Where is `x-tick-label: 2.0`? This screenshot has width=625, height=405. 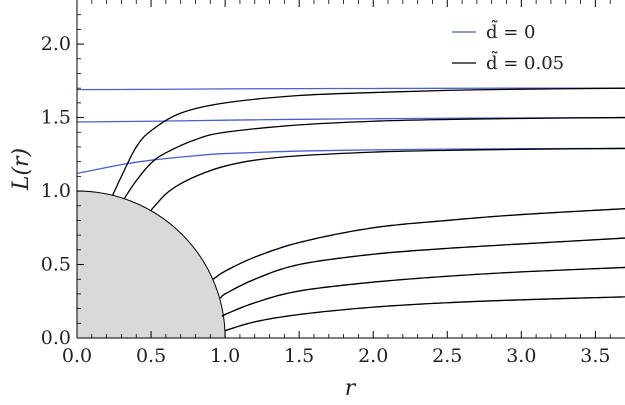
x-tick-label: 2.0 is located at coordinates (373, 356).